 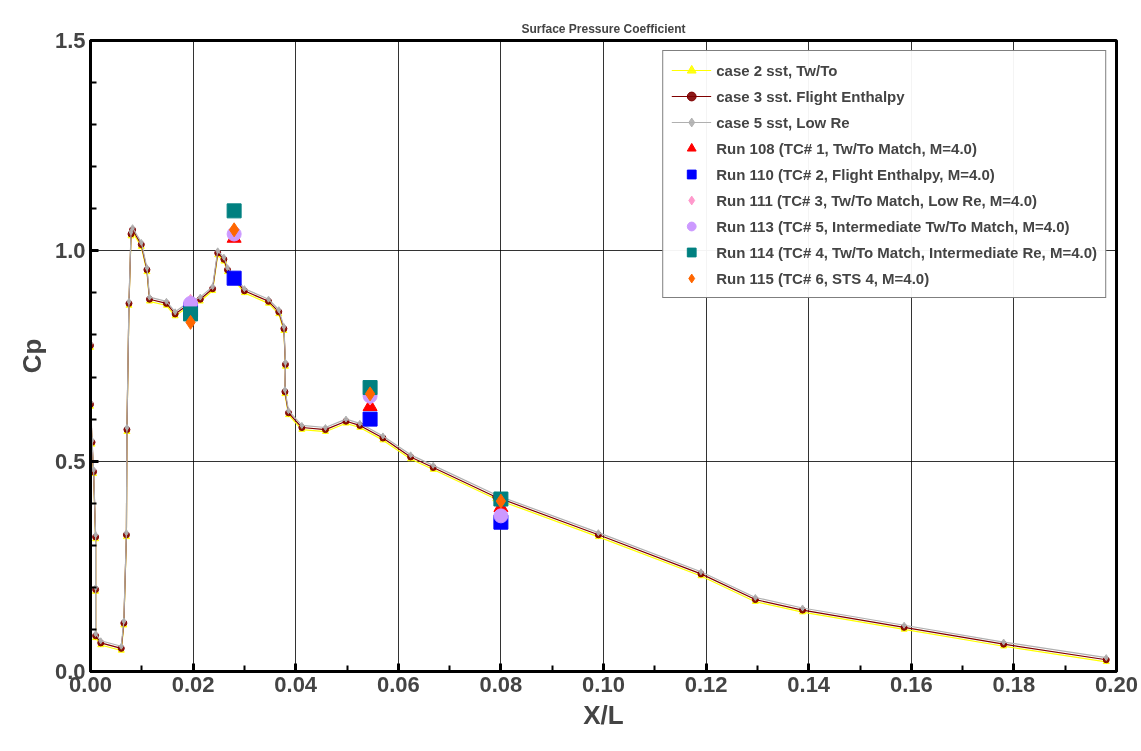 What do you see at coordinates (777, 70) in the screenshot?
I see `legend-label: case 2 sst, Tw/To` at bounding box center [777, 70].